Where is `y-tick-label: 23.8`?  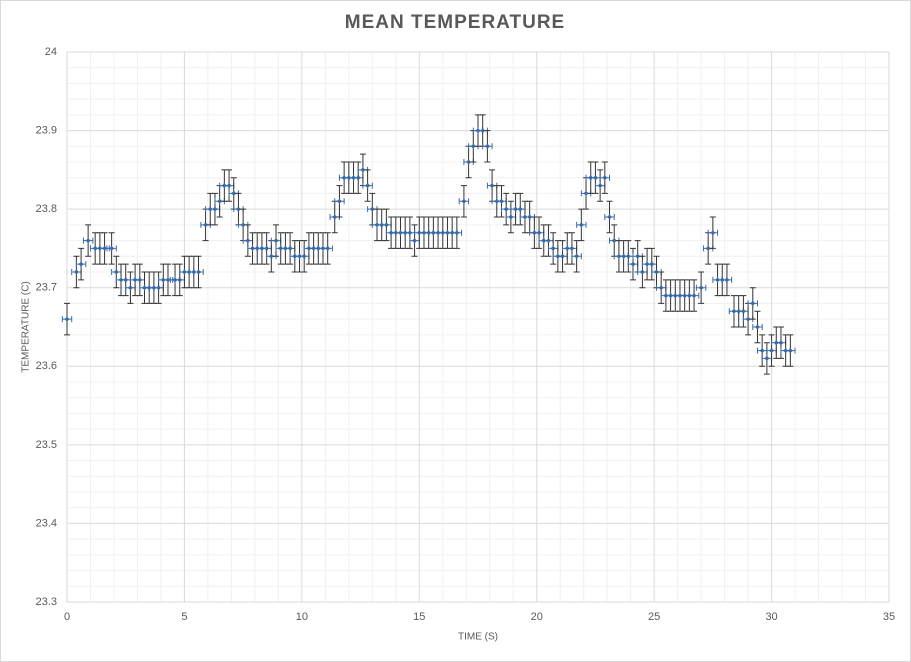
y-tick-label: 23.8 is located at coordinates (46, 209).